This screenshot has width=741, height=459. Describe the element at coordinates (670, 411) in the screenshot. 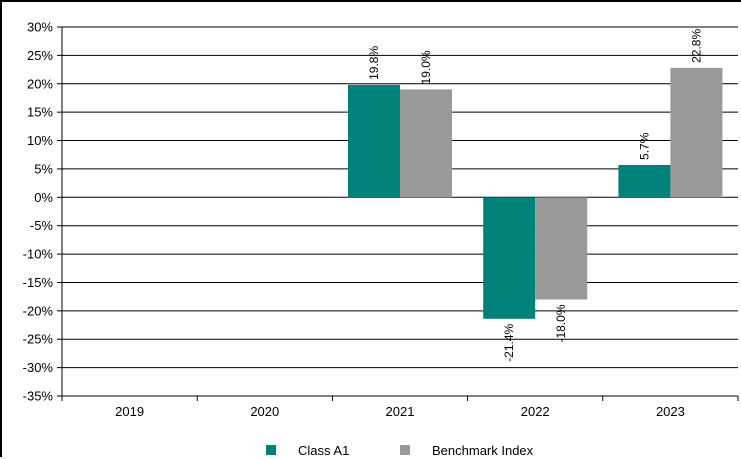

I see `x-tick-label: 2023` at that location.